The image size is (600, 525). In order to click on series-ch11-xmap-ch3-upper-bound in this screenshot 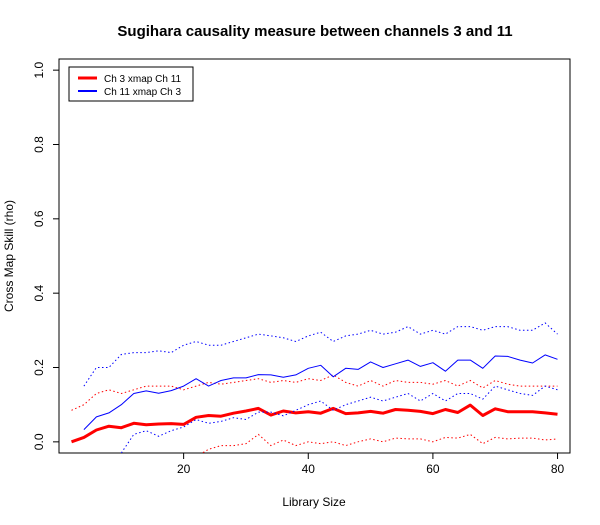, I will do `click(320, 354)`.